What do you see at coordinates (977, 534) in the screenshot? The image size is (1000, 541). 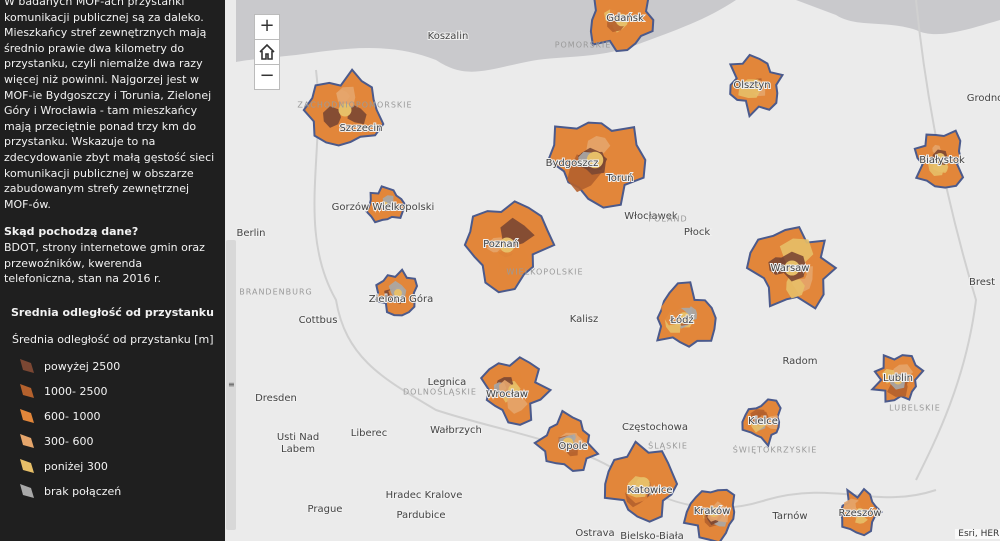 I see `attribution: Esri, HERE` at bounding box center [977, 534].